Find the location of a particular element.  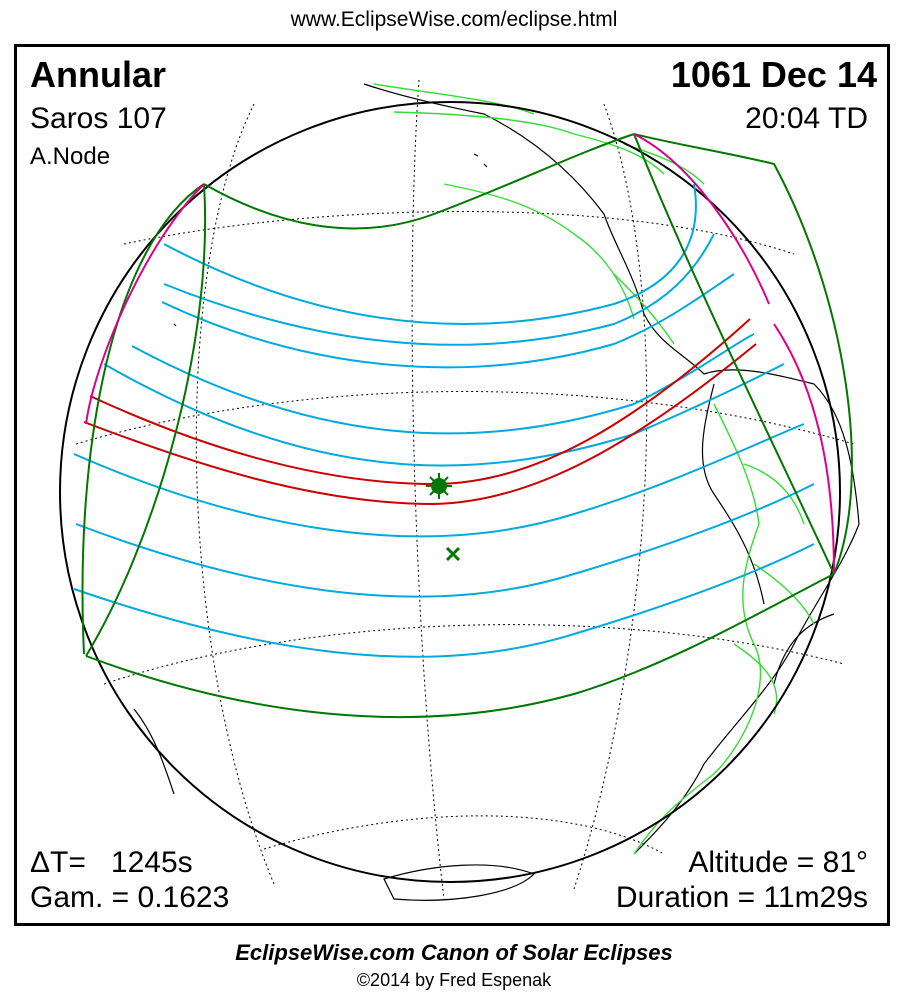

saros-number: Saros 107 is located at coordinates (98, 118).